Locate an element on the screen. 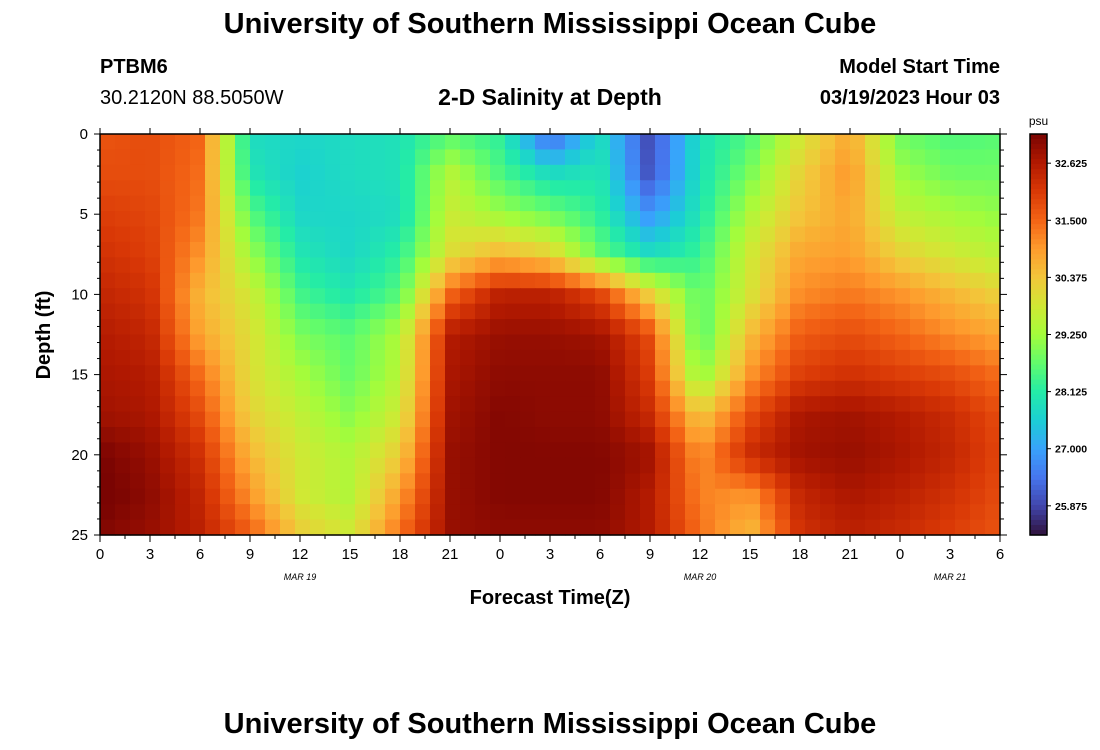  colorbar-tick-label: 31.500 is located at coordinates (1071, 221).